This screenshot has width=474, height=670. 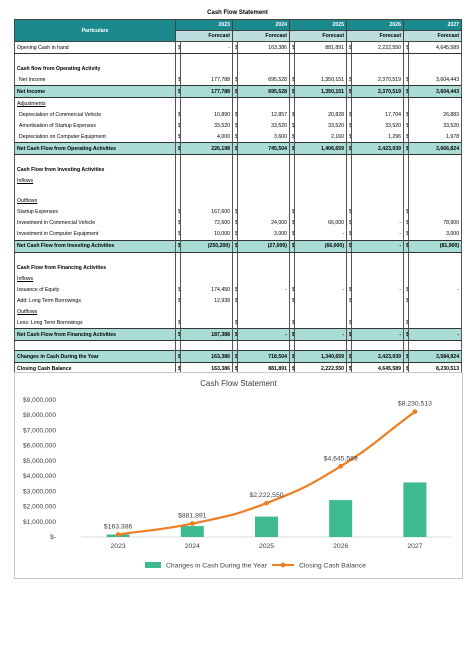 What do you see at coordinates (283, 565) in the screenshot?
I see `legend-line-marker` at bounding box center [283, 565].